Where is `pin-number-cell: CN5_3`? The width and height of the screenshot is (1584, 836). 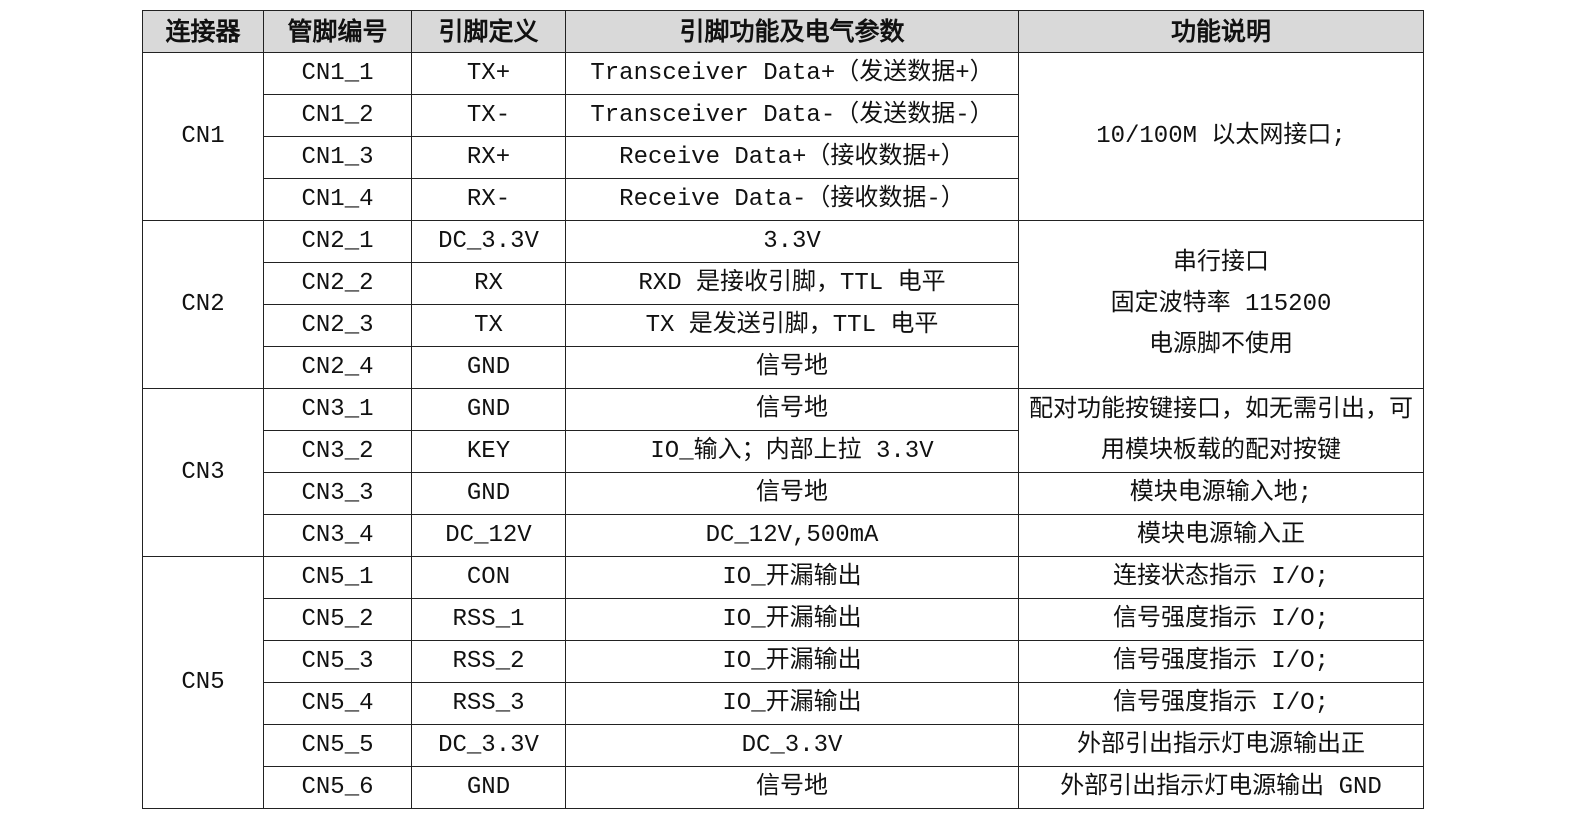 pin-number-cell: CN5_3 is located at coordinates (337, 661).